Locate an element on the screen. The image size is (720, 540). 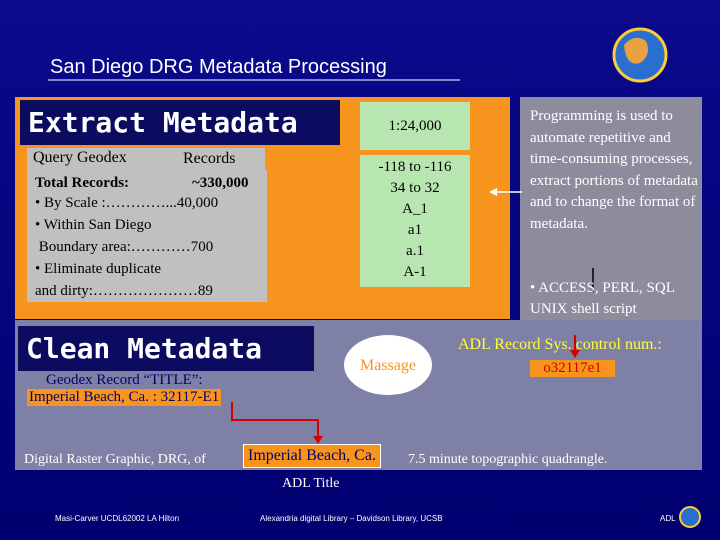
extract-line: Boundary area:…………700 is located at coordinates (124, 247).